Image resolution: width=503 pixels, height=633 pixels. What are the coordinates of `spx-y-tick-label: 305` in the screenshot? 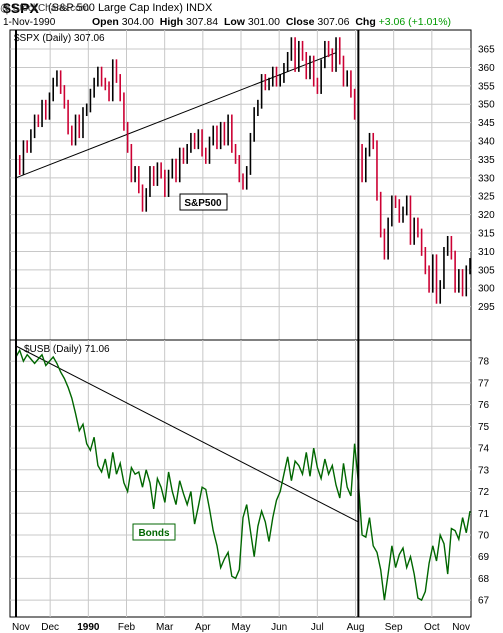 It's located at (486, 270).